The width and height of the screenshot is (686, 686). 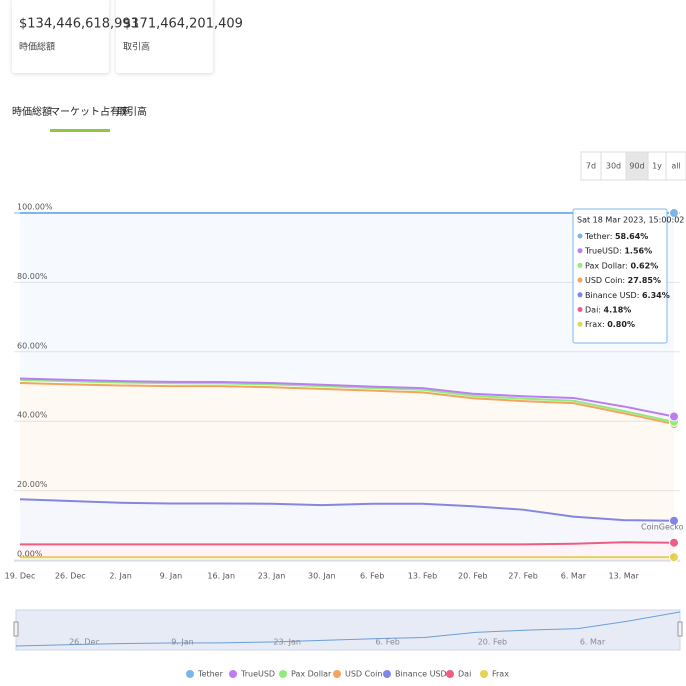 I want to click on x-tick-label: 23. Jan, so click(x=272, y=576).